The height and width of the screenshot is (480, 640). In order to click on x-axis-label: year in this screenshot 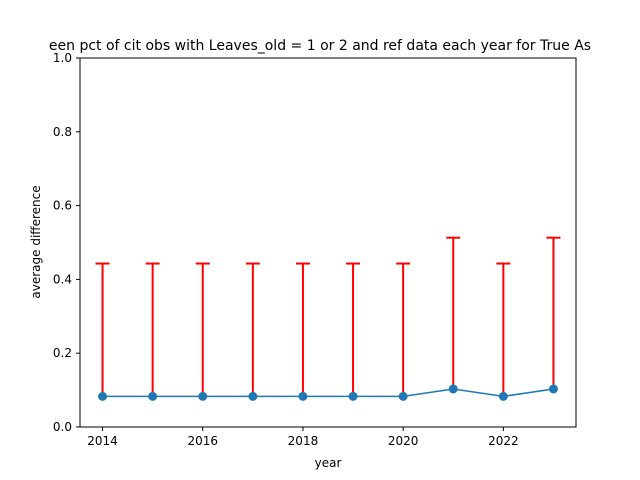, I will do `click(328, 463)`.